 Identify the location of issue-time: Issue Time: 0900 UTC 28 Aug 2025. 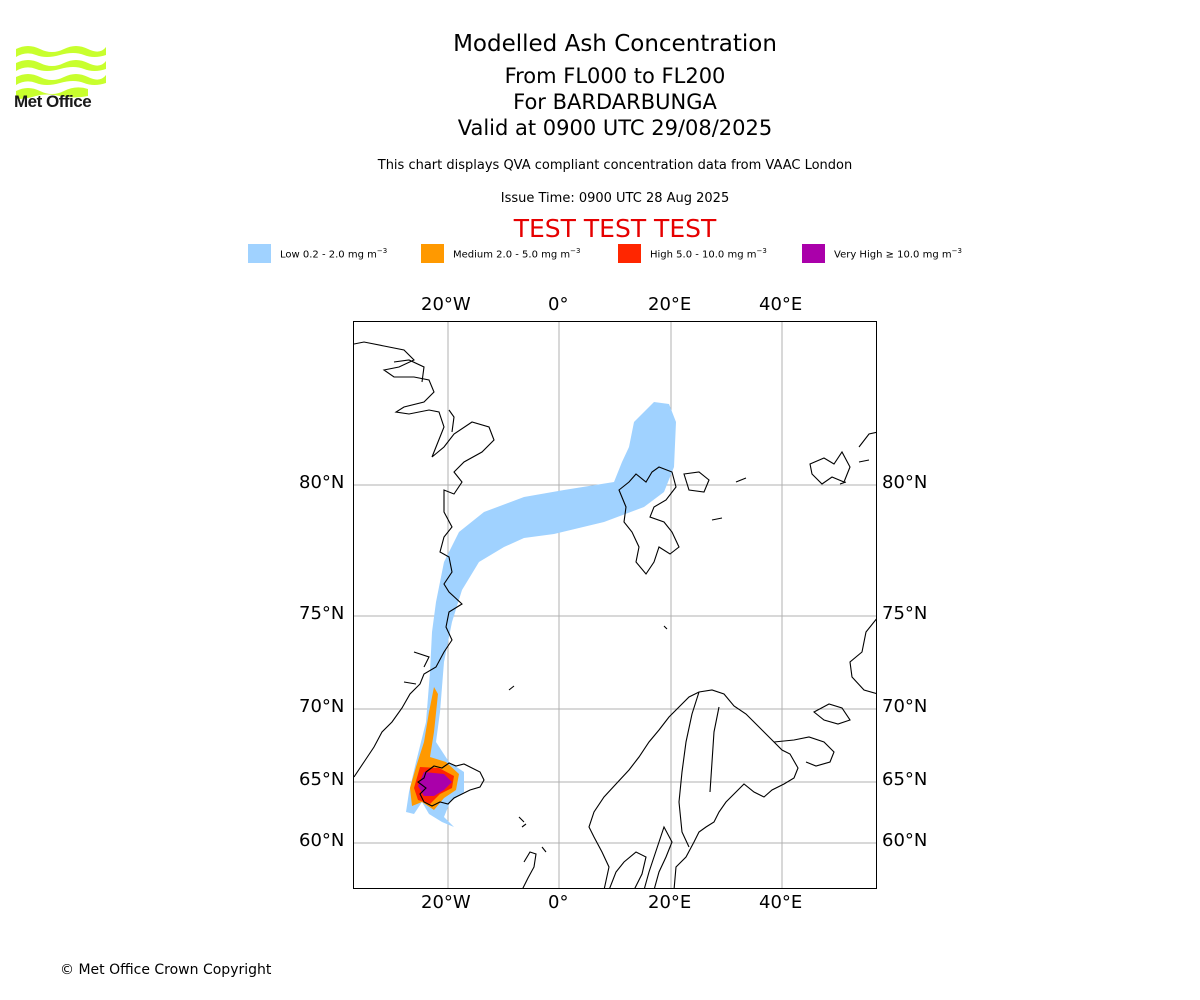
(615, 198).